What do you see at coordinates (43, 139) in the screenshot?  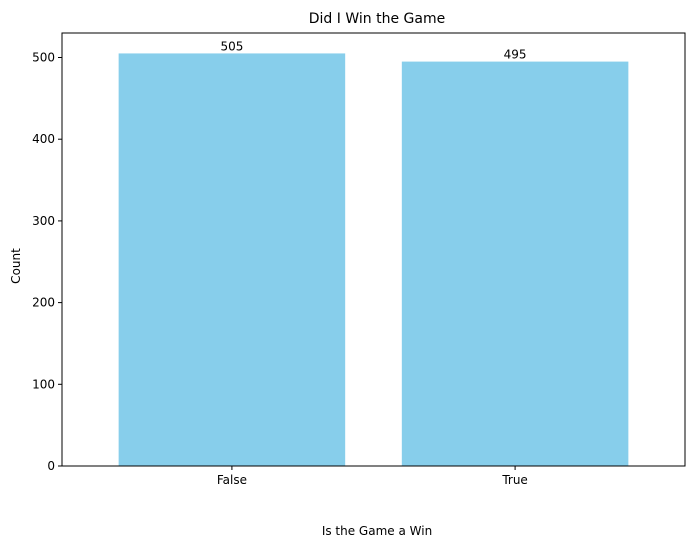 I see `y-tick-label: 400` at bounding box center [43, 139].